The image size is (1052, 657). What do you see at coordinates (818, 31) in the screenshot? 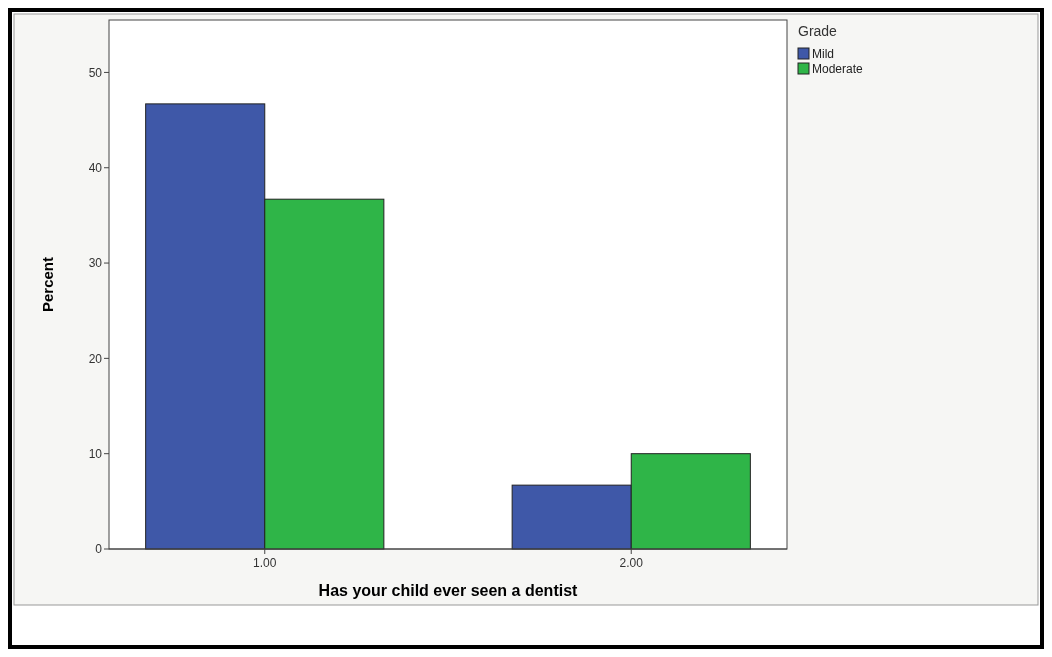
I see `legend-title: Grade` at bounding box center [818, 31].